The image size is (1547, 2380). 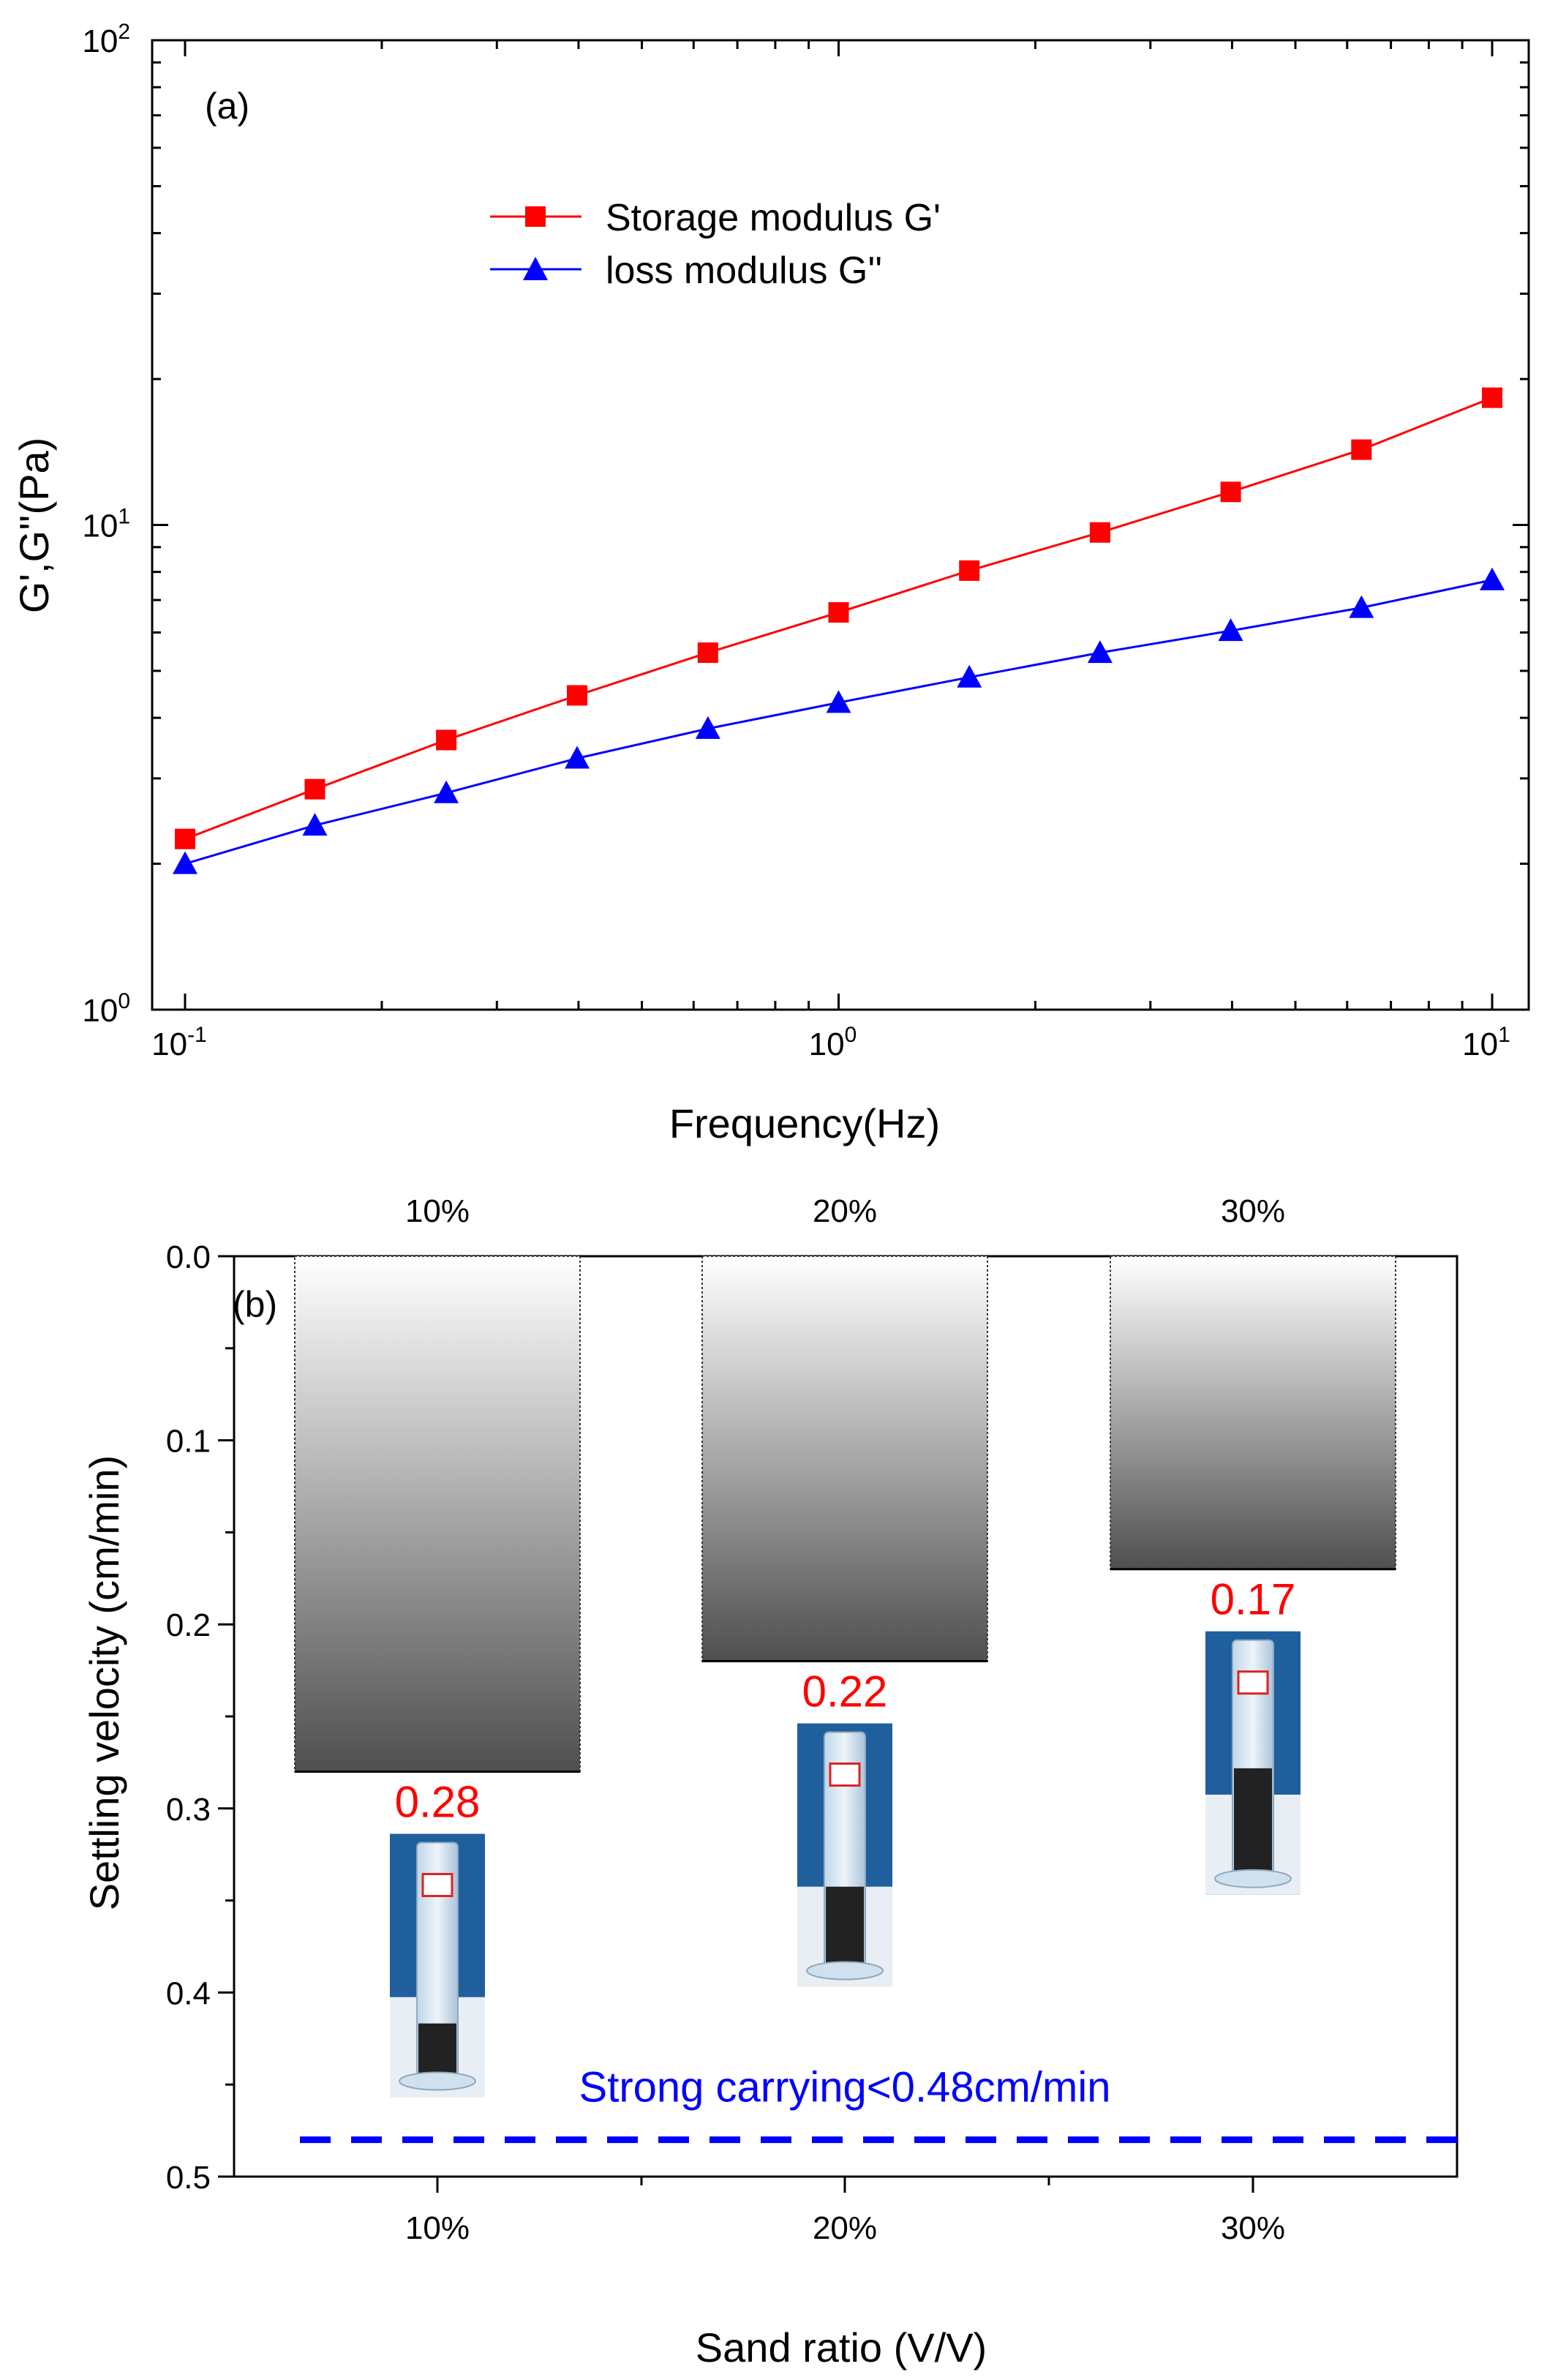 What do you see at coordinates (188, 1442) in the screenshot?
I see `y-tick-label: 0.1` at bounding box center [188, 1442].